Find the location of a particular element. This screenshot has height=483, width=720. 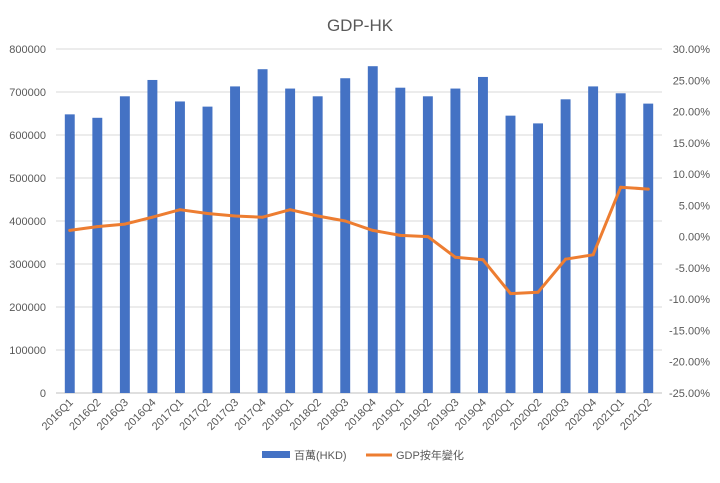

right-axis-tick-label: 0.00% is located at coordinates (694, 238).